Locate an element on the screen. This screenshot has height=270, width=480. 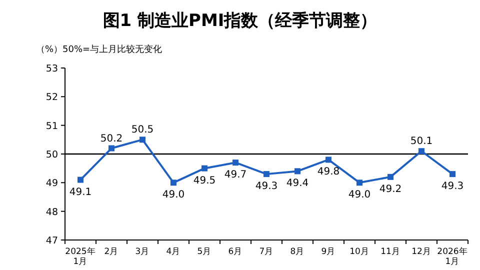
chart-title: 图1 制造业PMI指数（经季节调整） is located at coordinates (240, 21).